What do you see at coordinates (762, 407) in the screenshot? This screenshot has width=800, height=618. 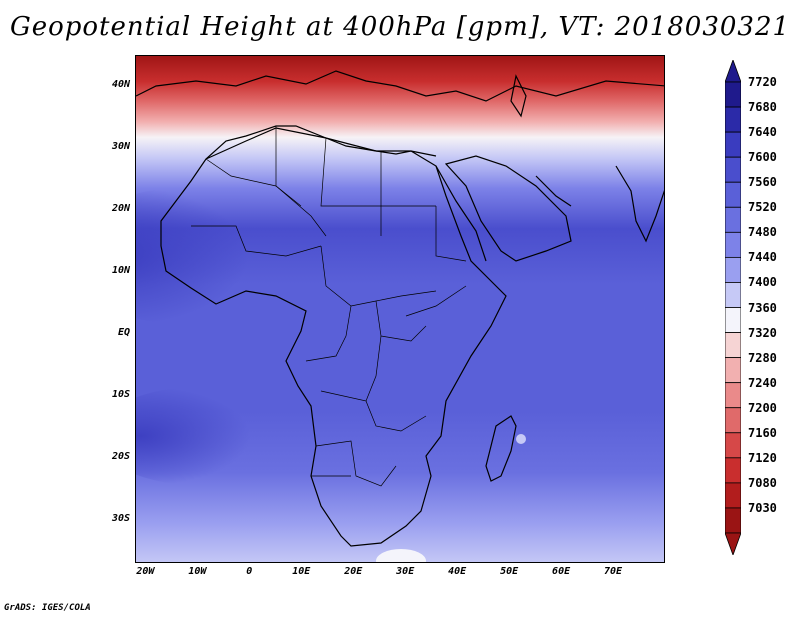 I see `colorbar-label: 7200` at bounding box center [762, 407].